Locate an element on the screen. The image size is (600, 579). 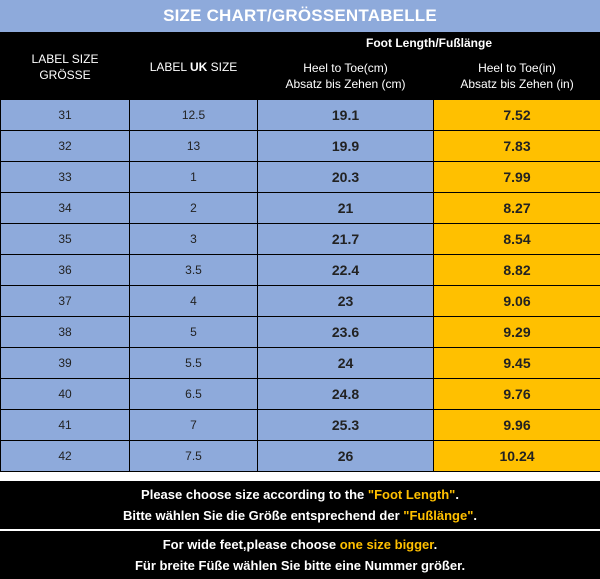
cell-uk-size: 3 is located at coordinates (193, 239).